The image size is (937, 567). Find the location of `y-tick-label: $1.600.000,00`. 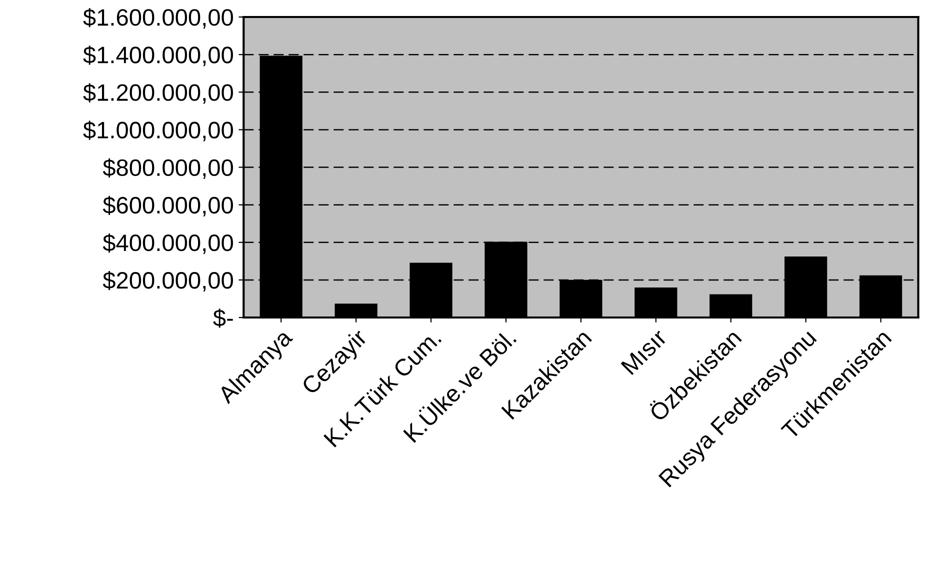

y-tick-label: $1.600.000,00 is located at coordinates (158, 18).